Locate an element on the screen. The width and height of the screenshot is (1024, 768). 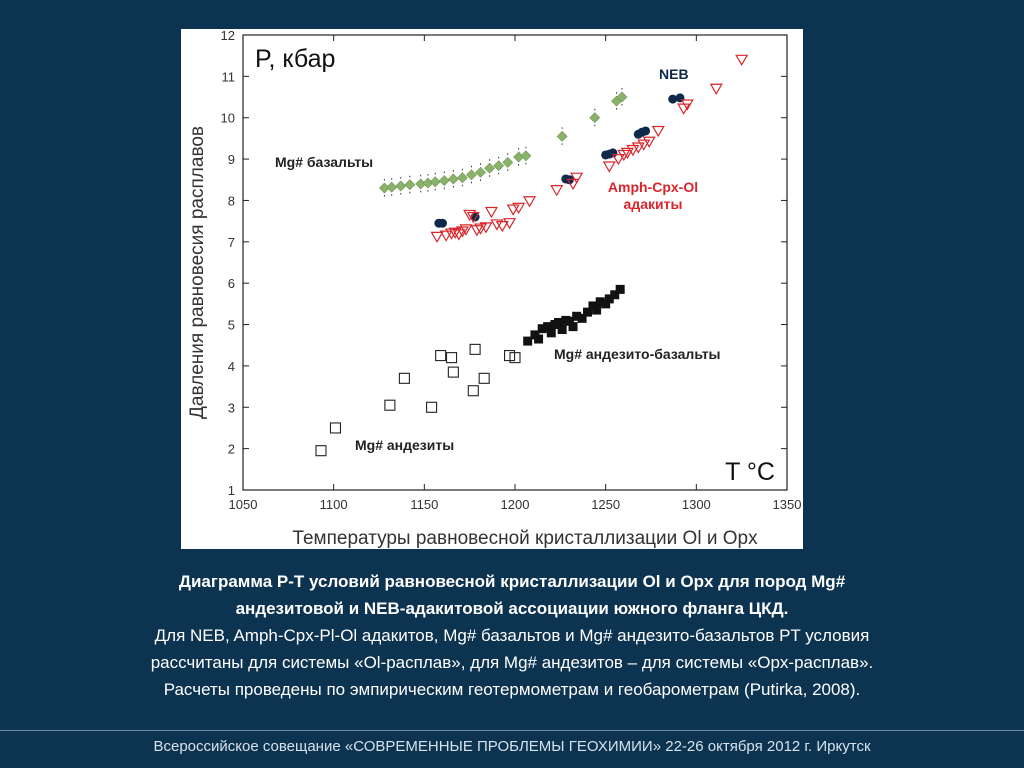
annotation-mg-andesites: Mg# андезиты is located at coordinates (404, 445).